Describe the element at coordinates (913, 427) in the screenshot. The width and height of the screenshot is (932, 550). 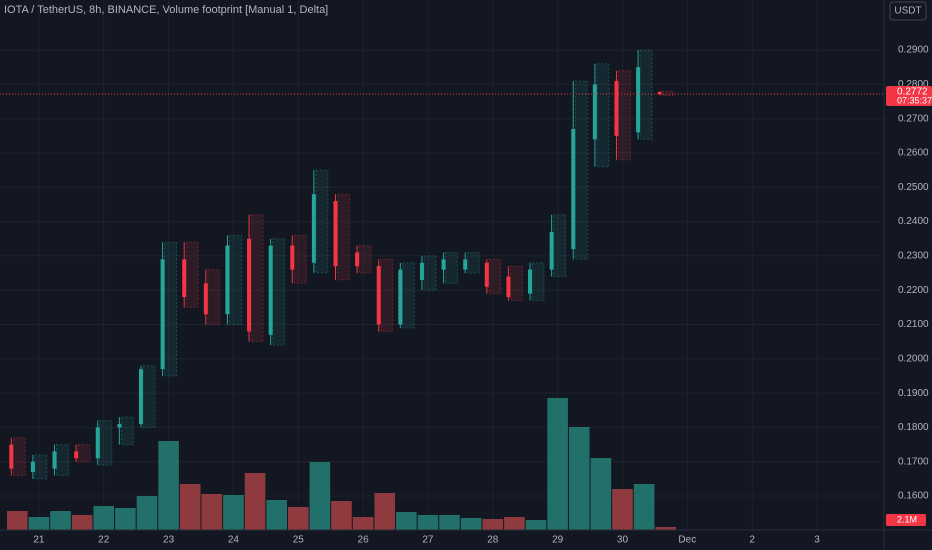
I see `y-tick-label: 0.1800` at that location.